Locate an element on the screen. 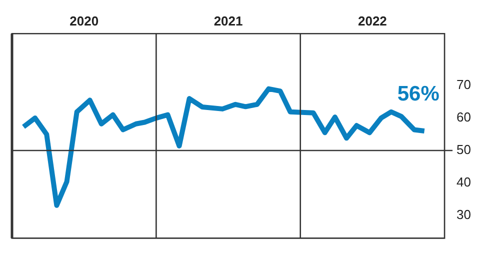 The width and height of the screenshot is (495, 267). y-tick-label: 40 is located at coordinates (464, 182).